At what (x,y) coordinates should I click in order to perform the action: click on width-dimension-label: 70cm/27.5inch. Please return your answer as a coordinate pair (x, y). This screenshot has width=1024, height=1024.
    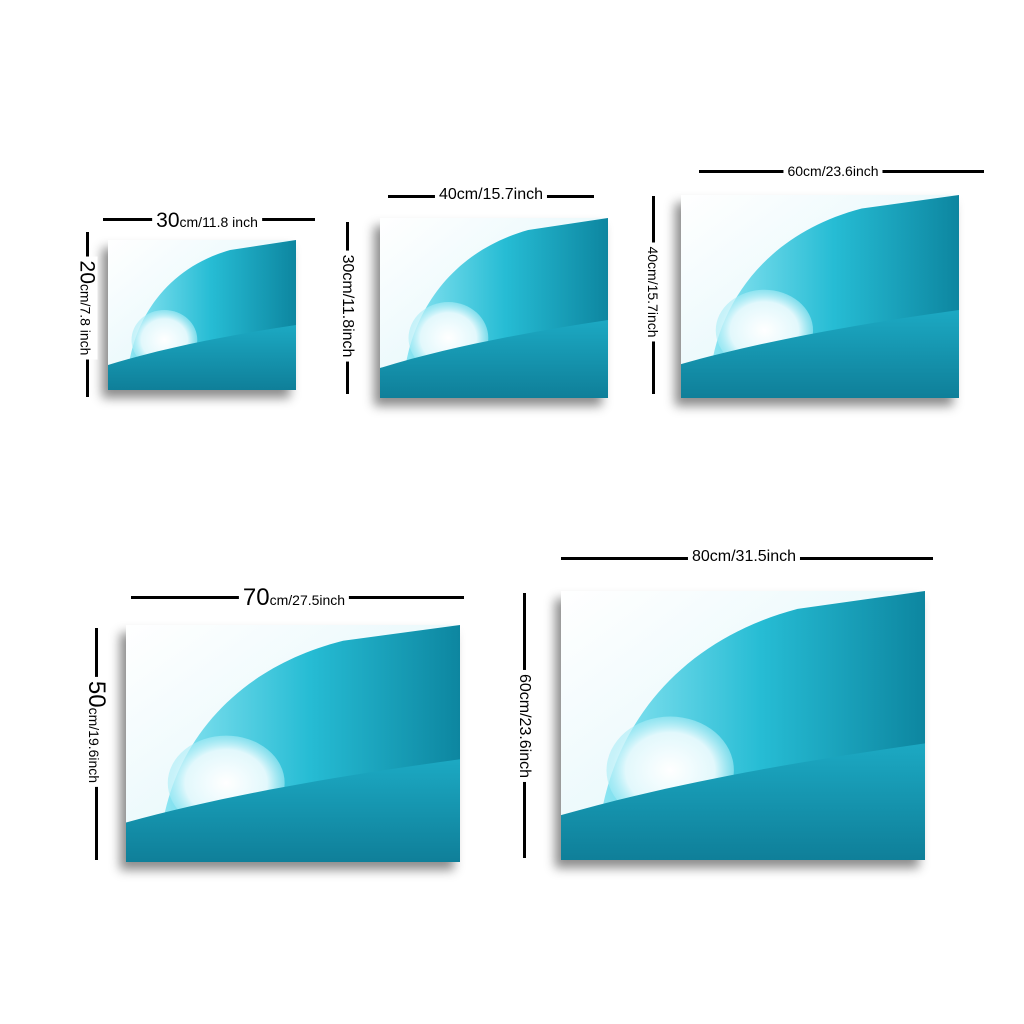
    Looking at the image, I should click on (294, 598).